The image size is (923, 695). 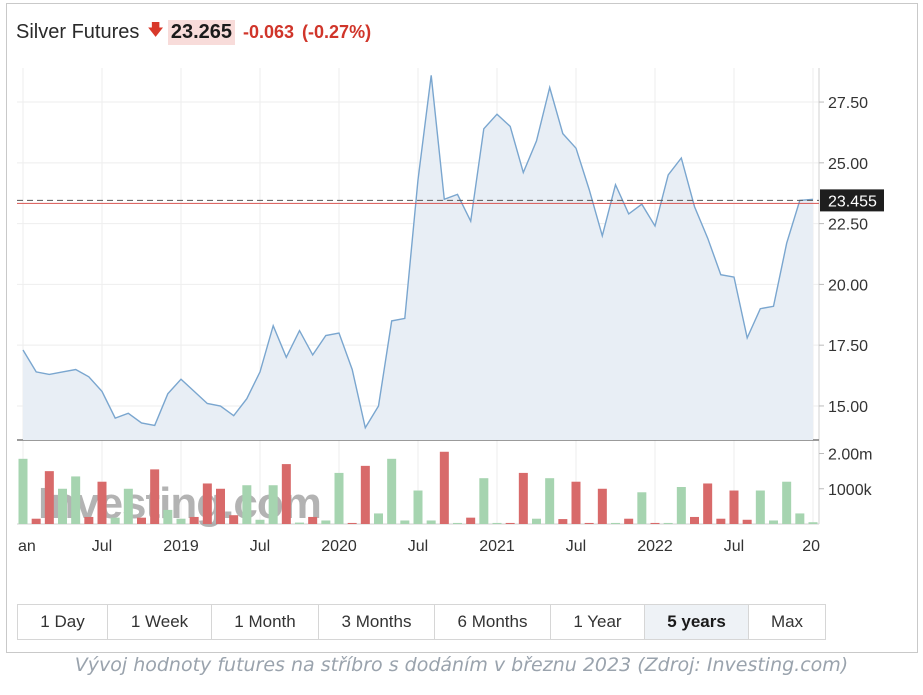 I want to click on y-tick-label: 15.00, so click(x=848, y=407).